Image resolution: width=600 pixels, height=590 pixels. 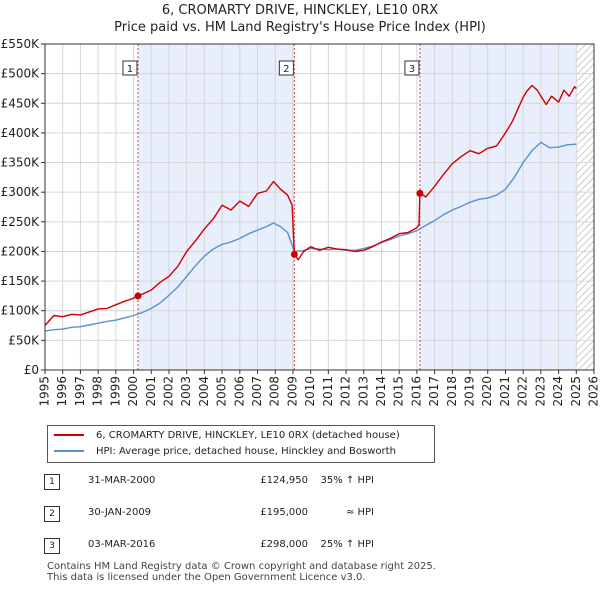 I want to click on x-tick-label: 2013, so click(x=363, y=391).